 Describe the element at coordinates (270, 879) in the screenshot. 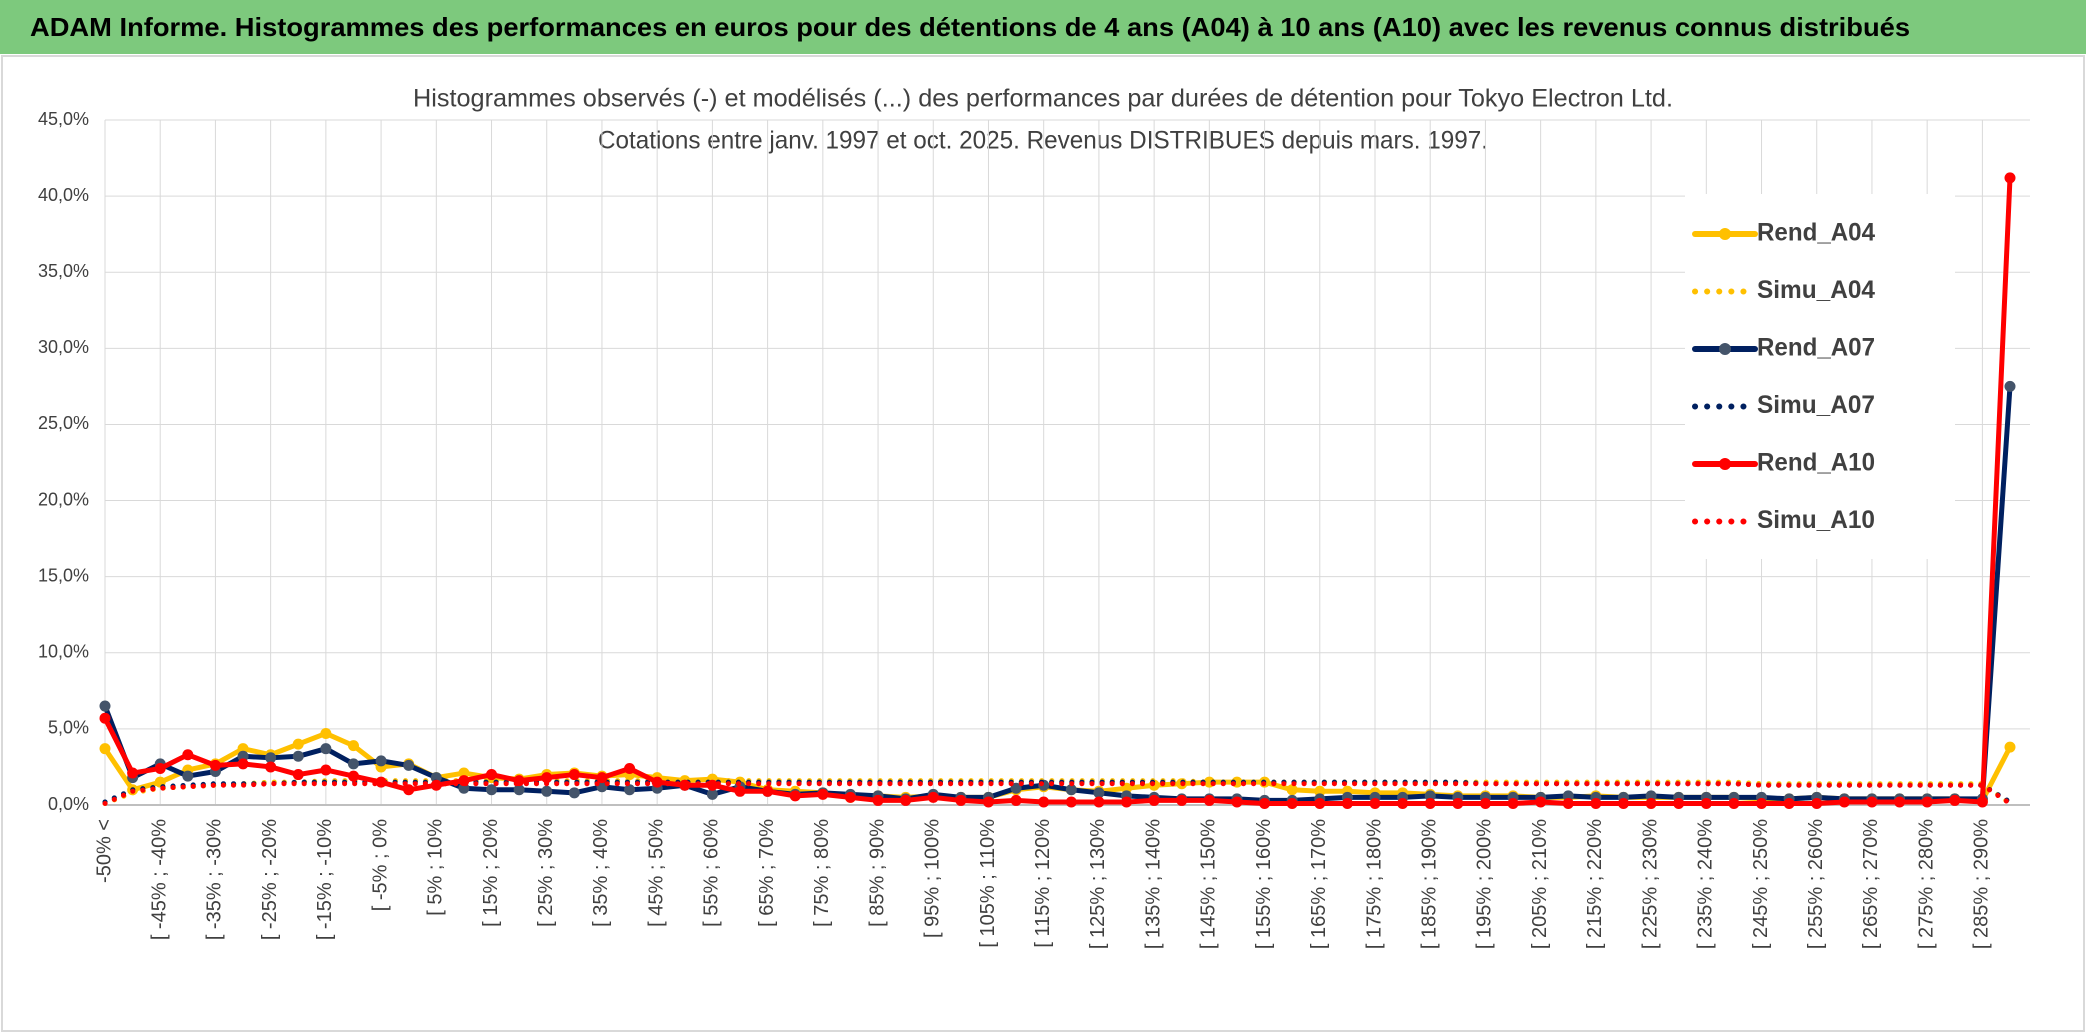

I see `x-tick-label: [ -25% ; -20%` at that location.